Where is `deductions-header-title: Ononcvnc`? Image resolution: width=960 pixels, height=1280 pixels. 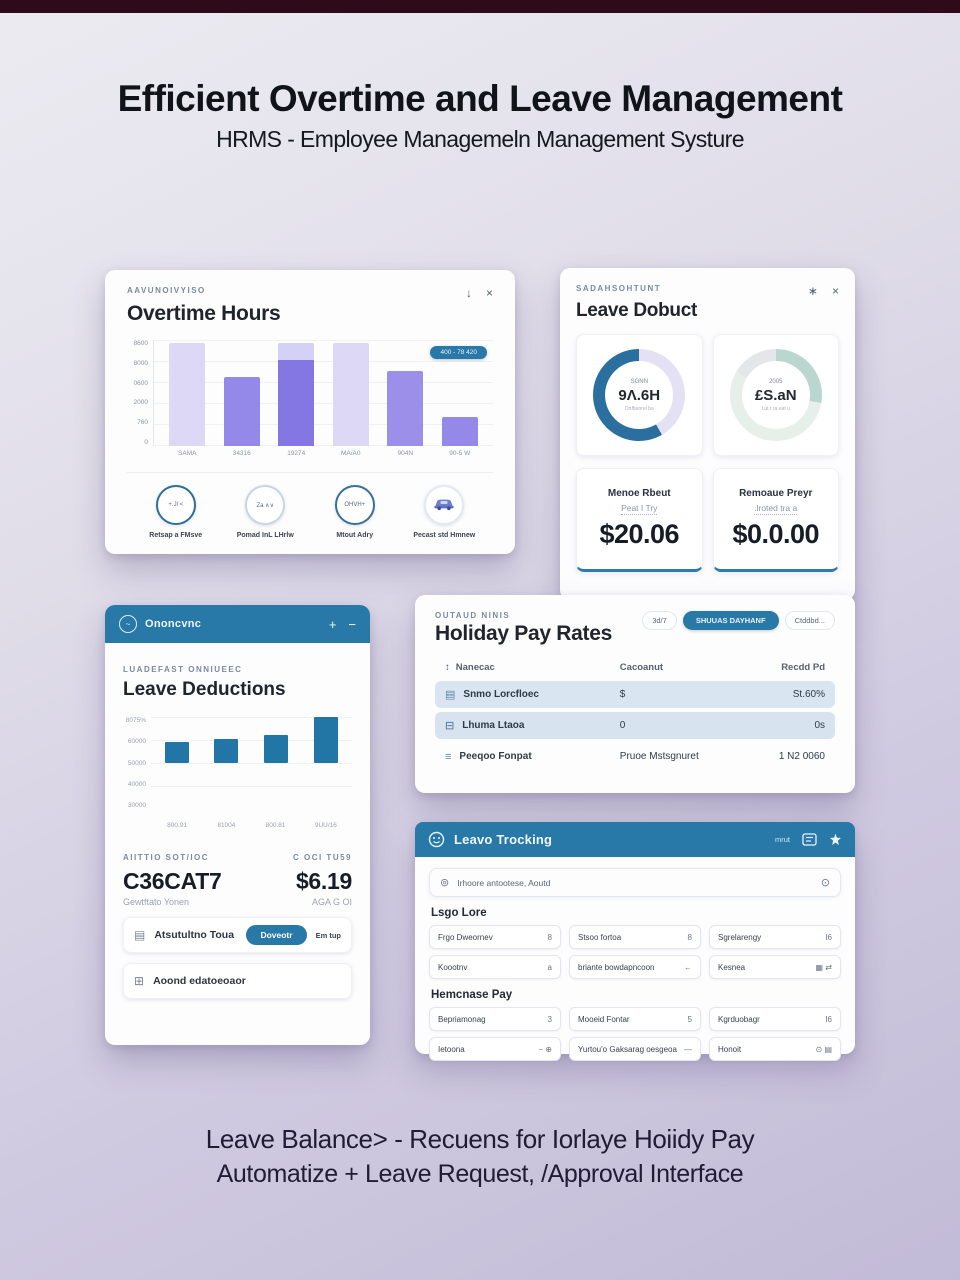 deductions-header-title: Ononcvnc is located at coordinates (173, 624).